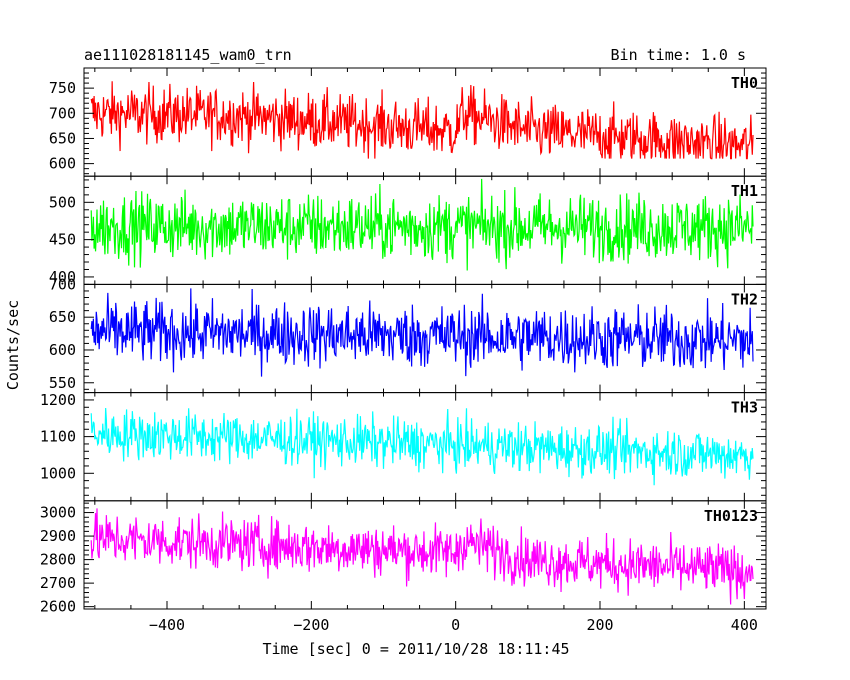 The width and height of the screenshot is (850, 680). I want to click on panel-label-th0123: TH0123, so click(731, 516).